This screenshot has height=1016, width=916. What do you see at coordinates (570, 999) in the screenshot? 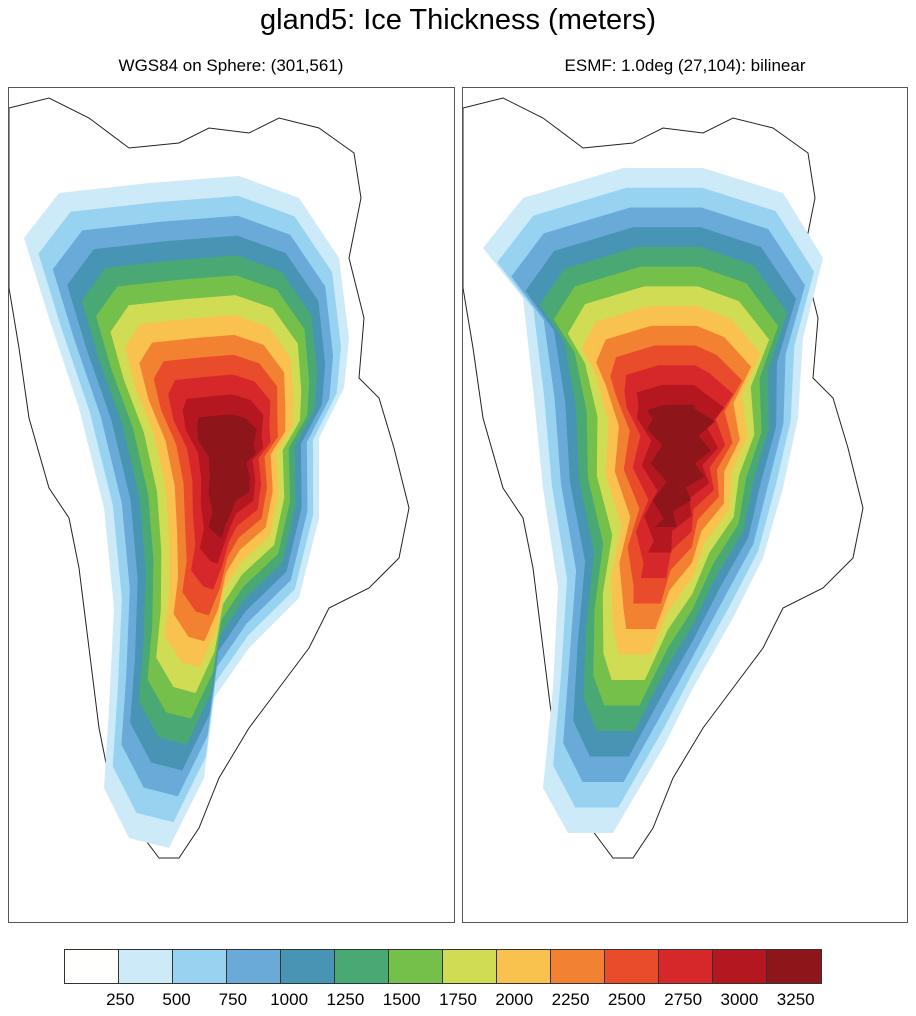
I see `colorbar-tick-label: 2250` at bounding box center [570, 999].